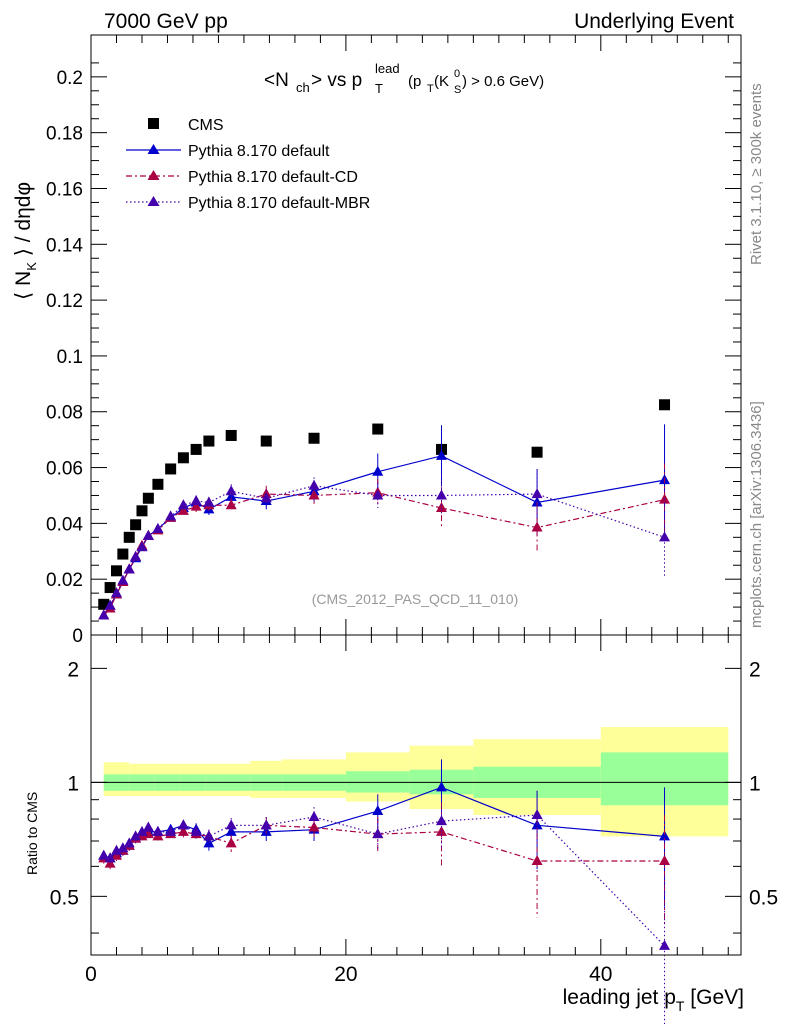  I want to click on ratio-y-tick-label-right: 1, so click(755, 783).